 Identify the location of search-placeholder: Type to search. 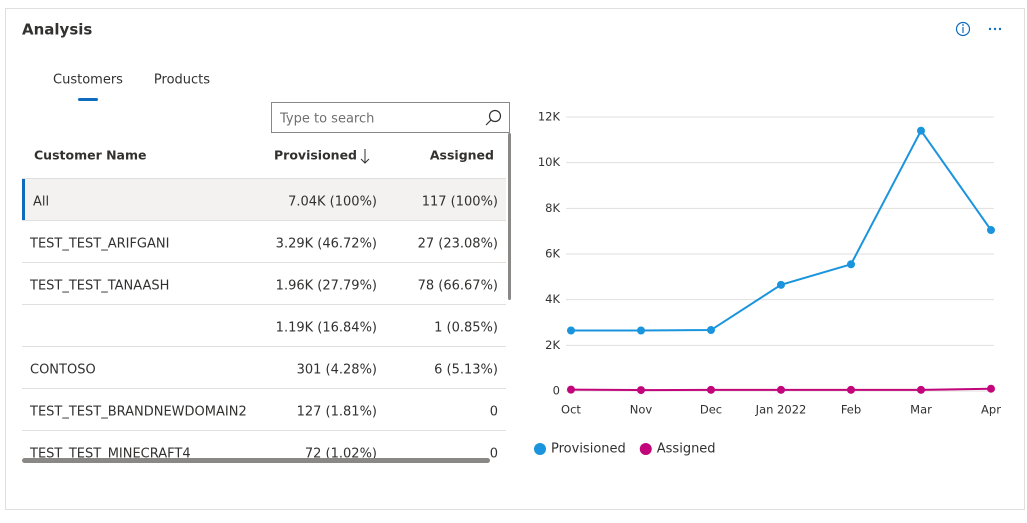
(326, 119).